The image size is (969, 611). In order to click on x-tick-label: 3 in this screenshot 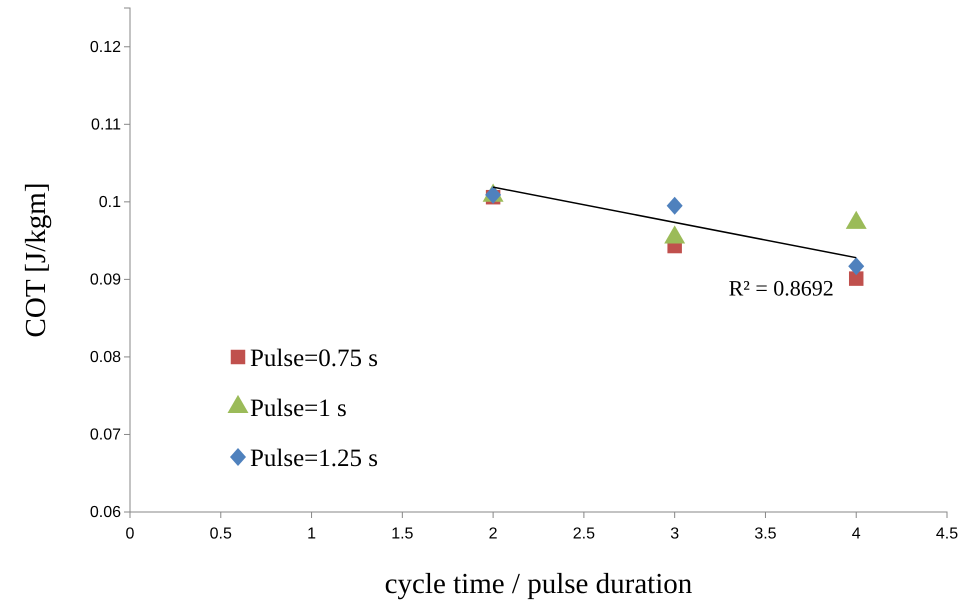, I will do `click(675, 534)`.